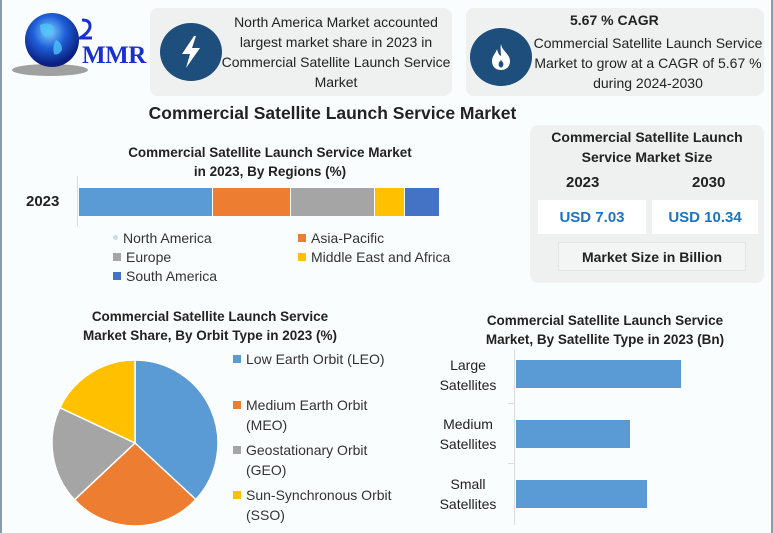 Image resolution: width=773 pixels, height=533 pixels. I want to click on legend-item: Middle East and Africa, so click(385, 256).